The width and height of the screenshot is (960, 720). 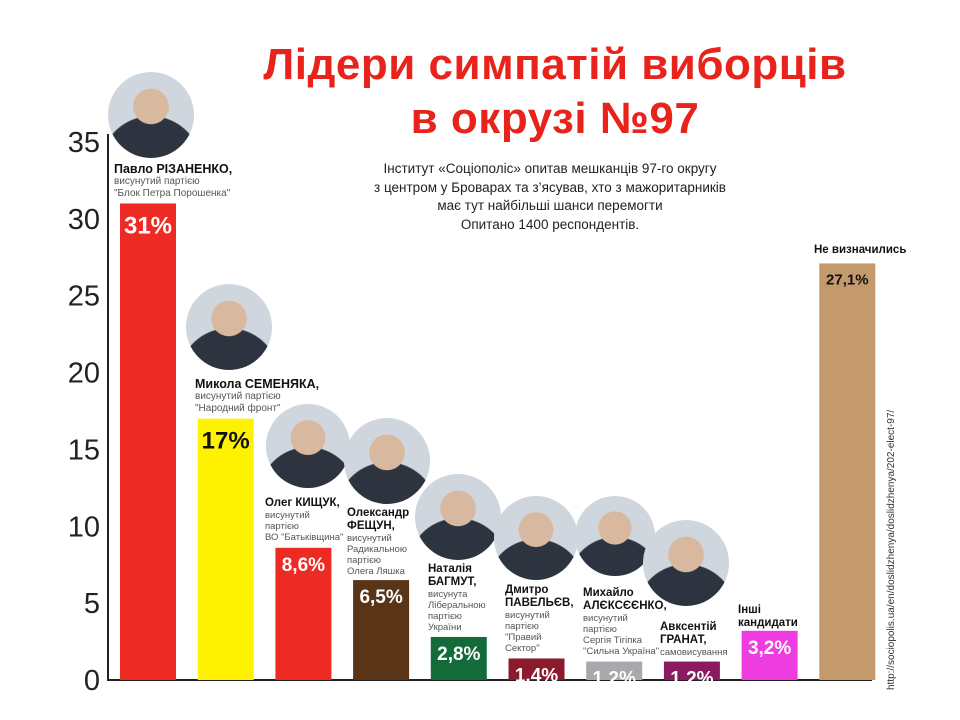 I want to click on y-tick-label: 10, so click(x=84, y=527).